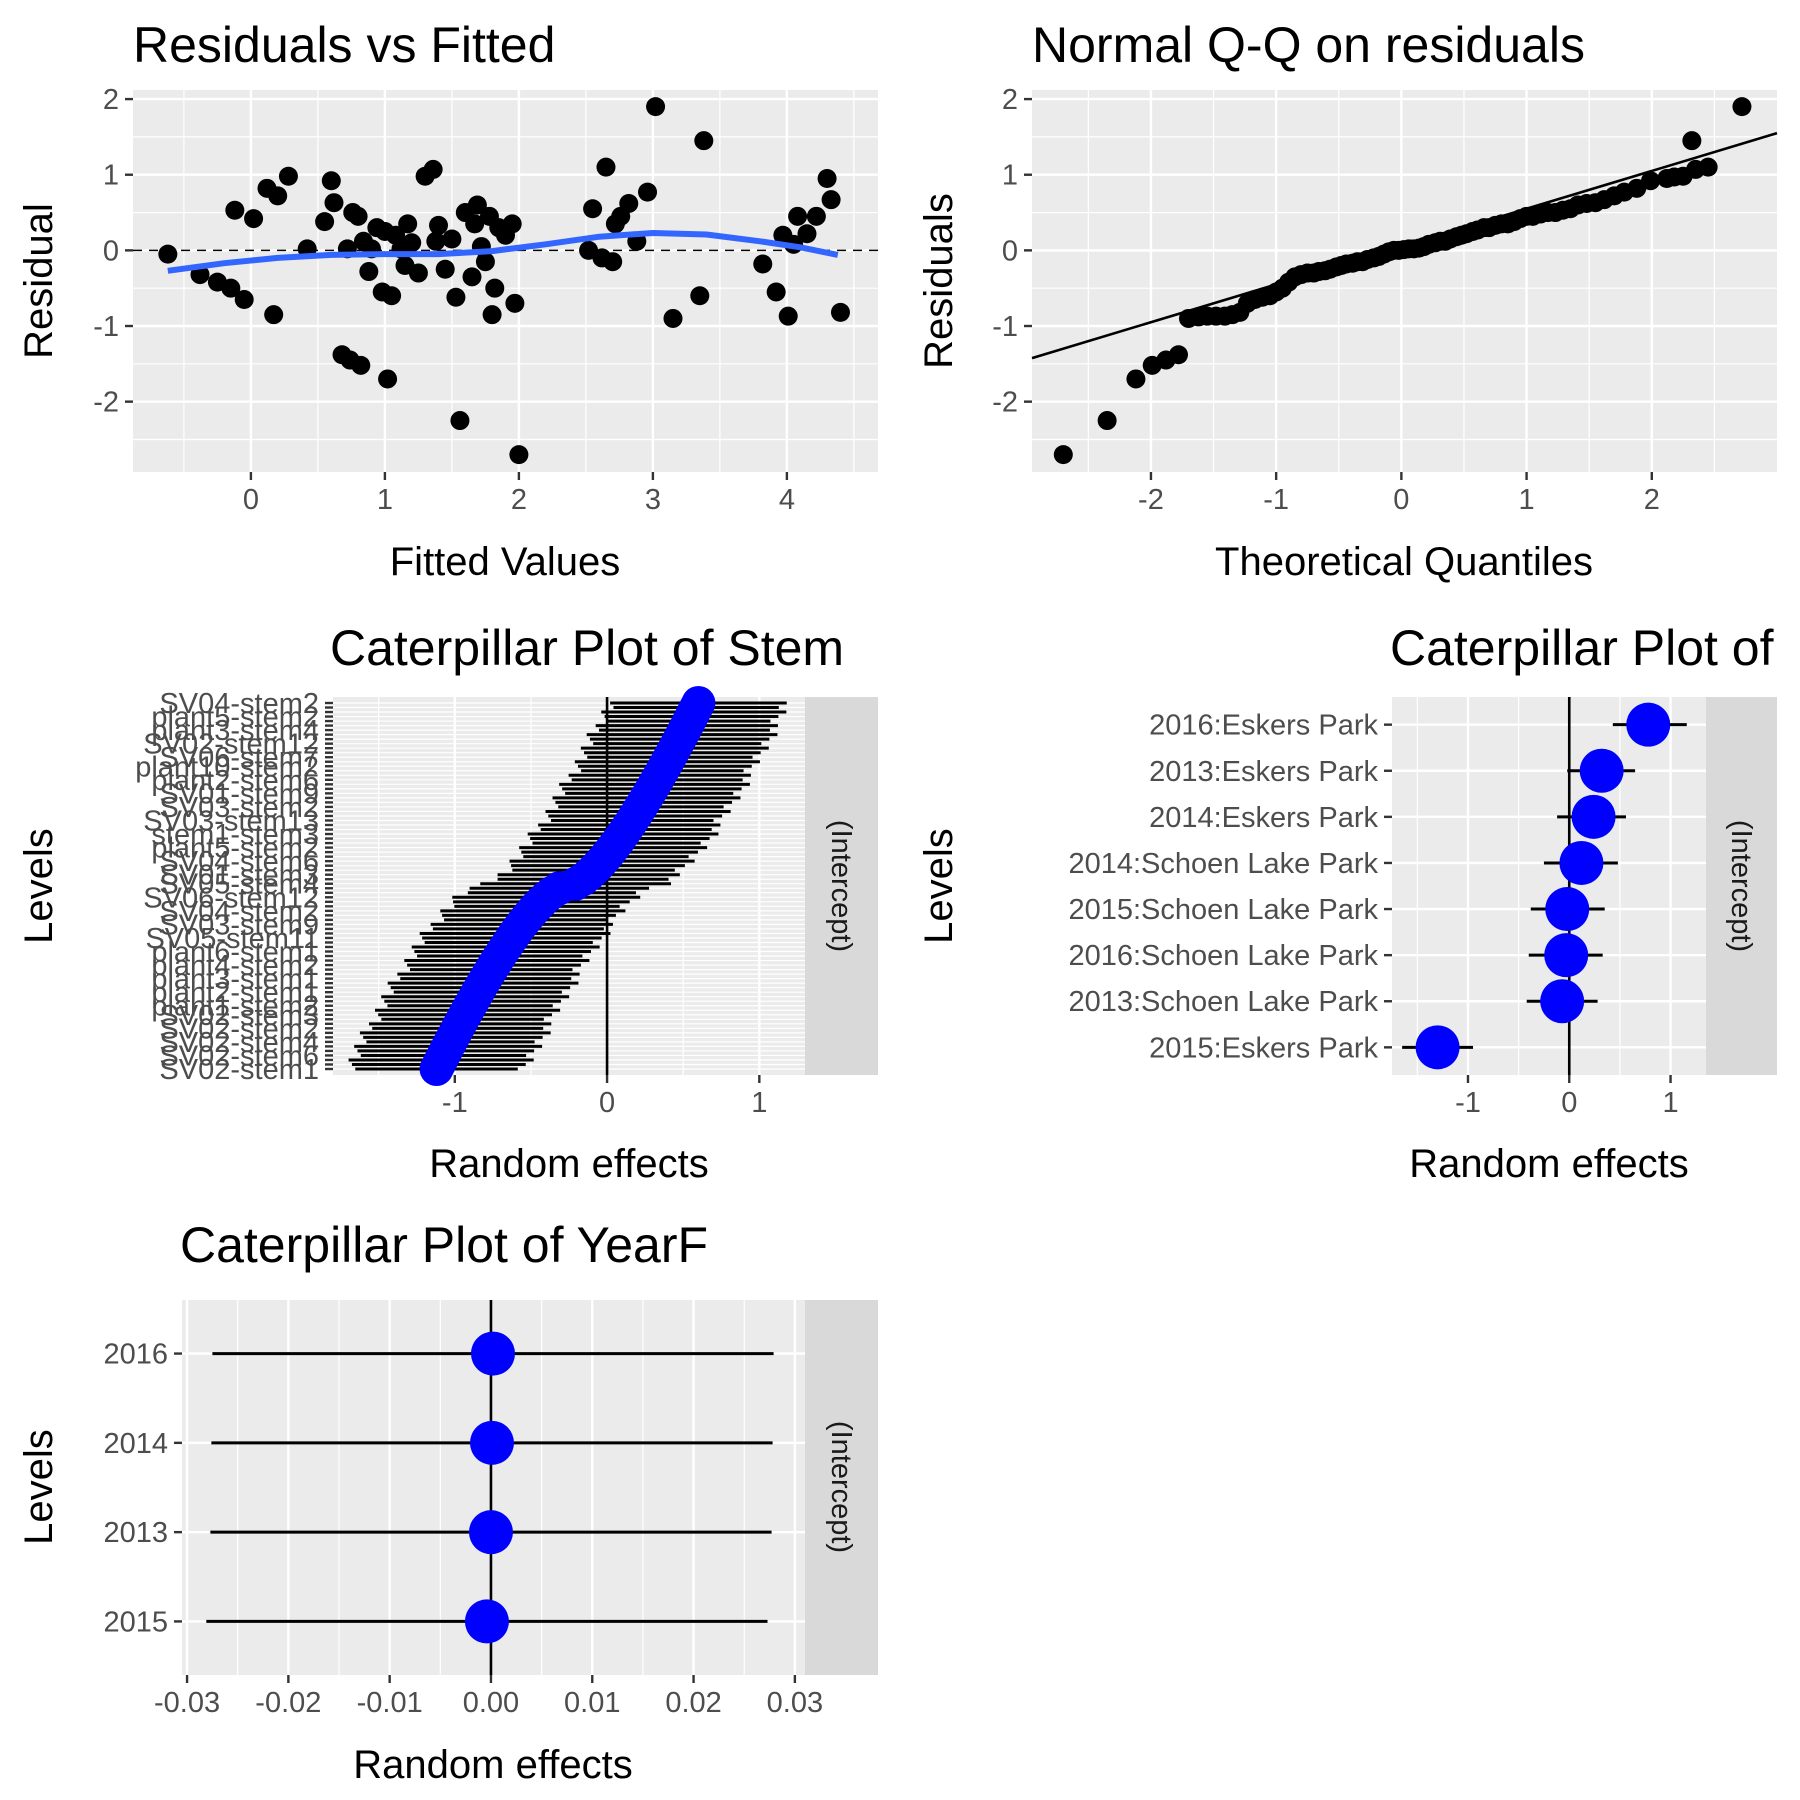 The width and height of the screenshot is (1800, 1800). I want to click on level-label: plant2-stem1, so click(235, 993).